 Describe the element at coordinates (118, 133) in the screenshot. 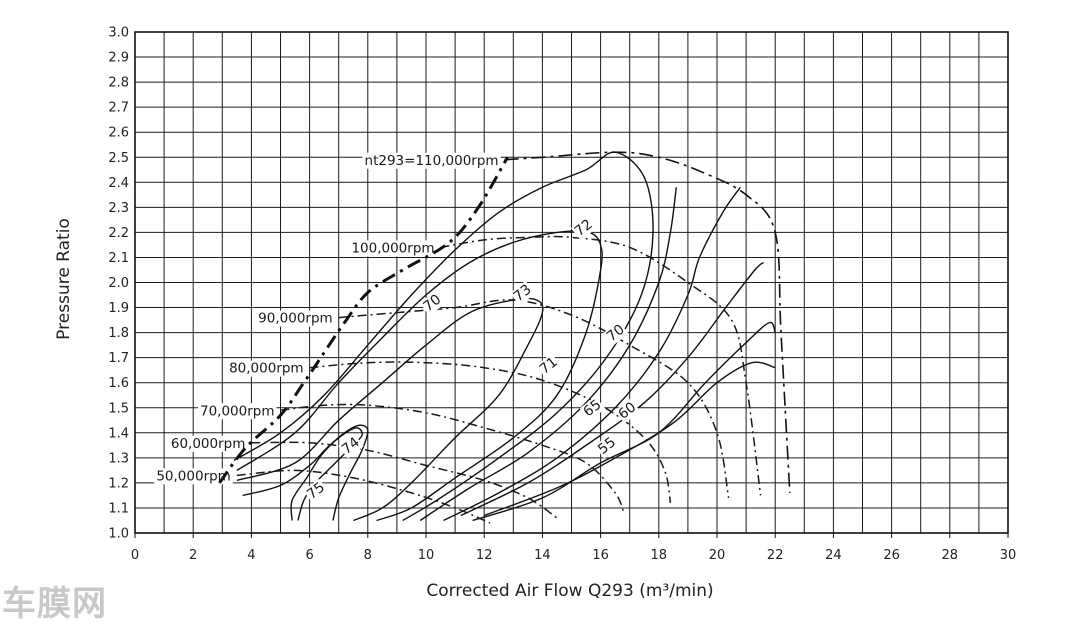

I see `y-tick-label: 2.6` at that location.